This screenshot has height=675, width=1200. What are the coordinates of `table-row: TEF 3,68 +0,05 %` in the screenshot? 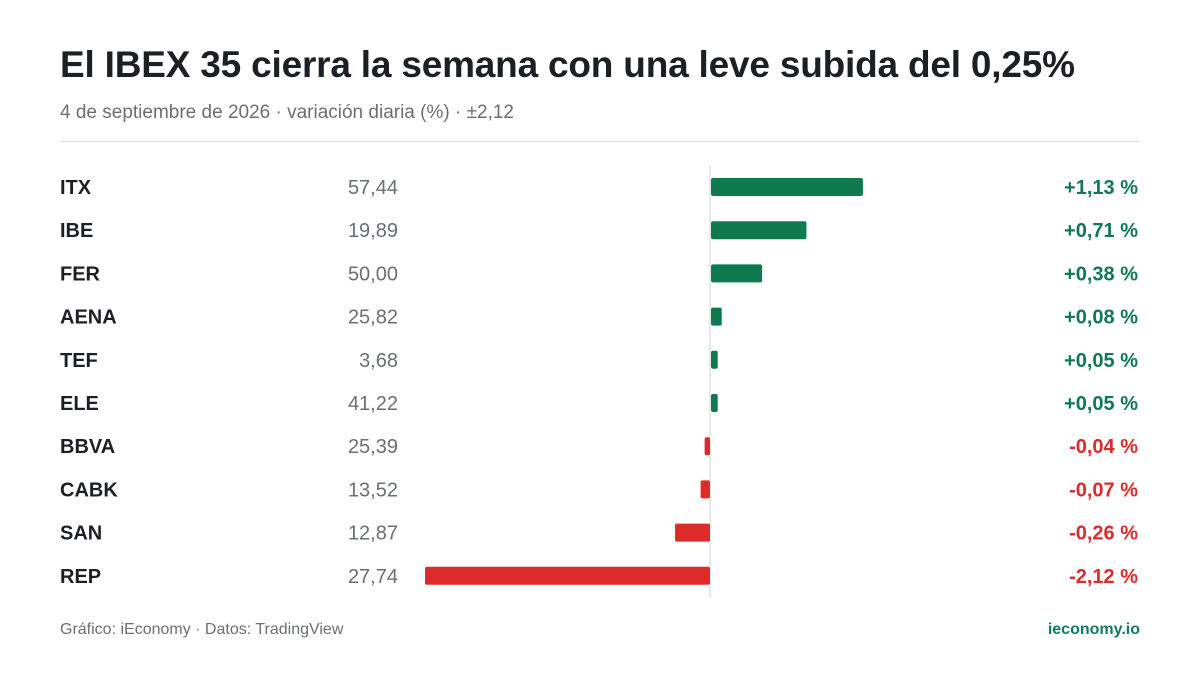 It's located at (599, 361).